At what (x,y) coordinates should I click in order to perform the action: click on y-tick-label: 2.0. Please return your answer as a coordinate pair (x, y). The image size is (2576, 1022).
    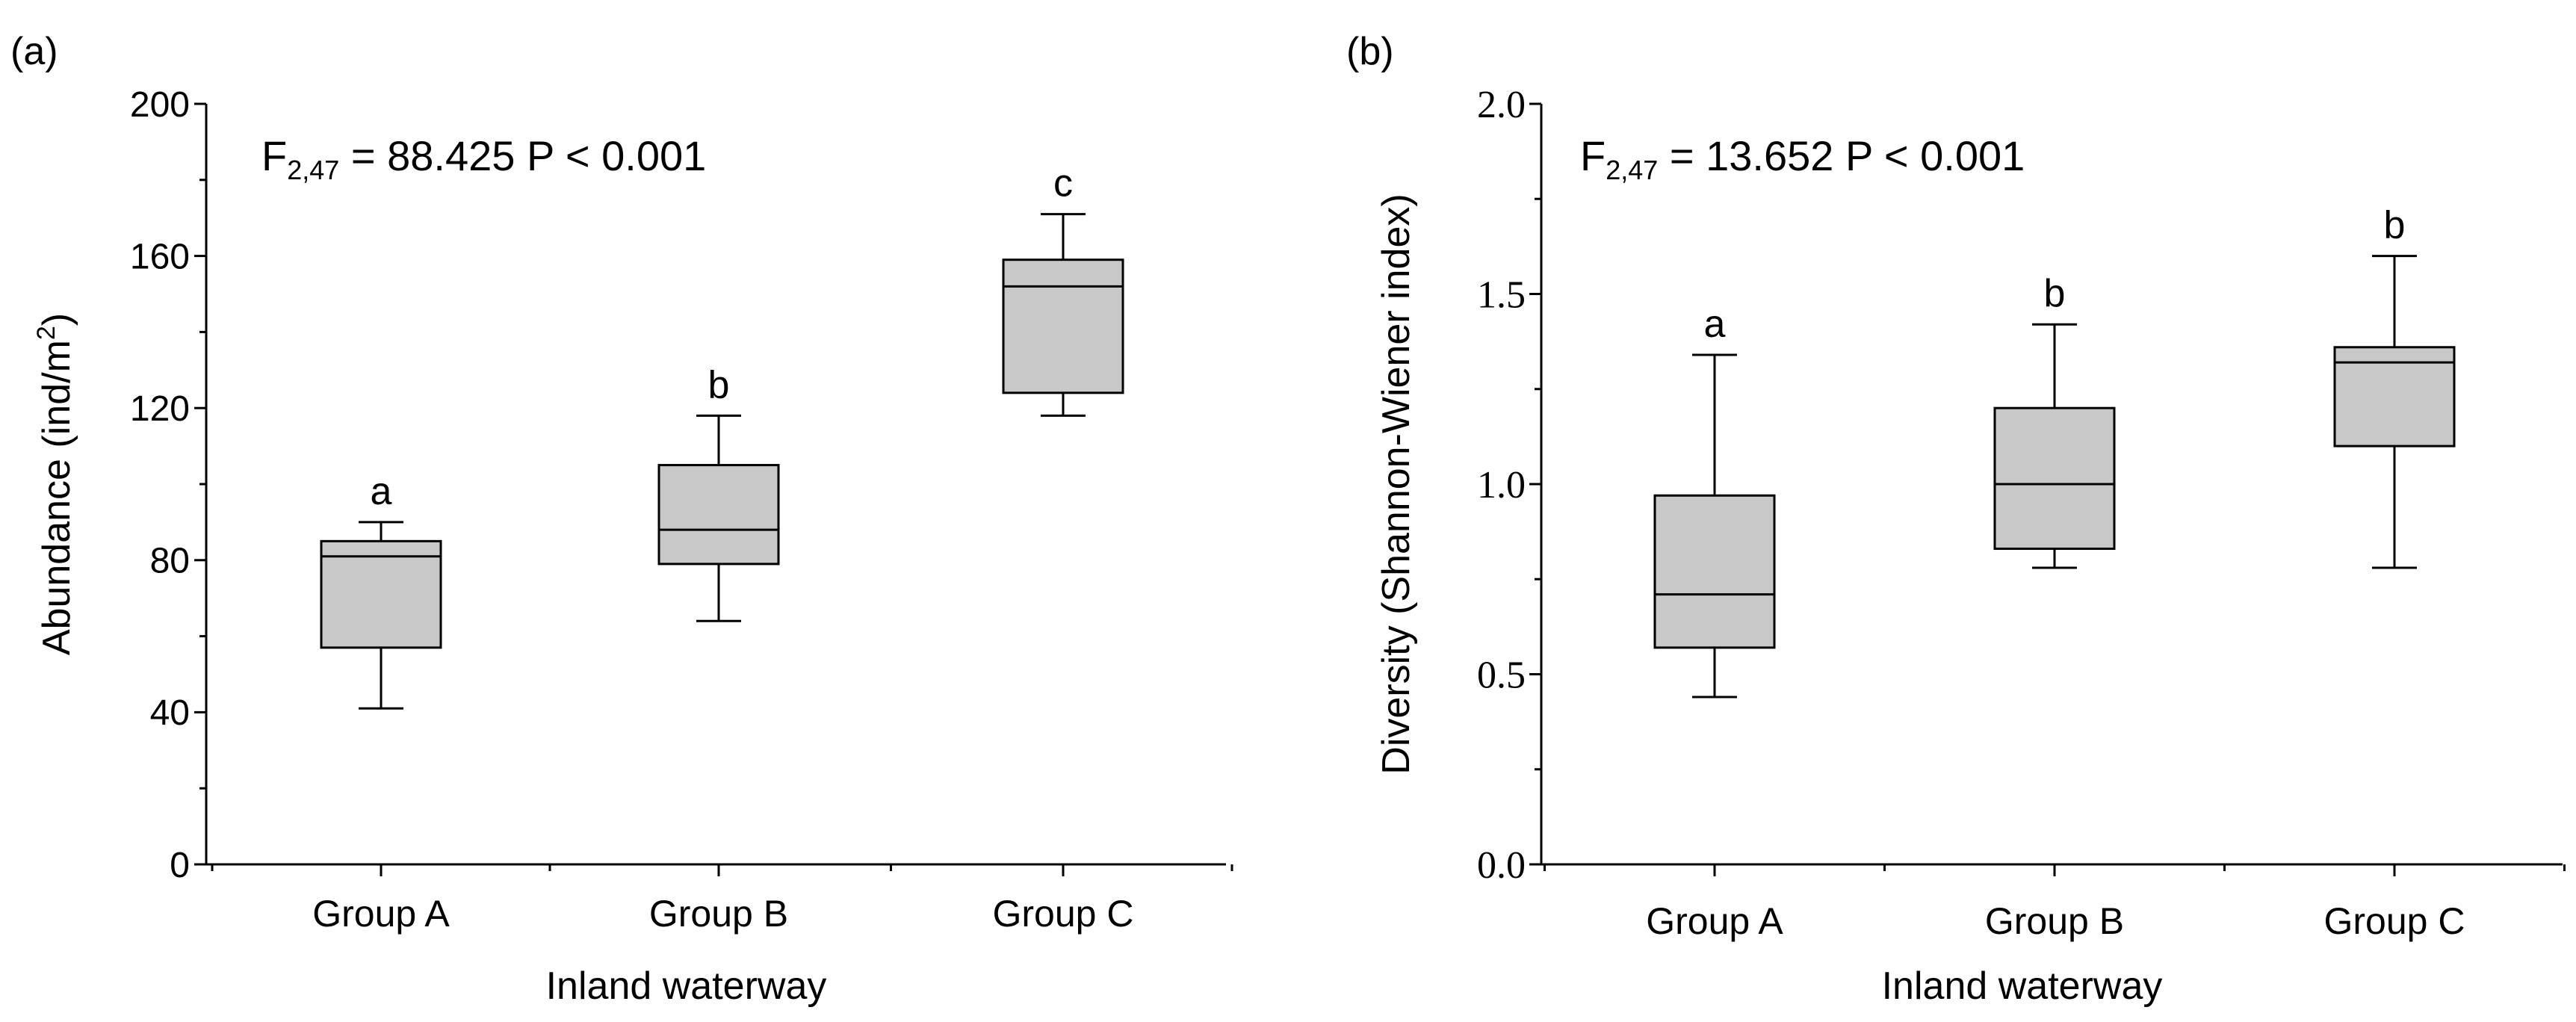
    Looking at the image, I should click on (1501, 105).